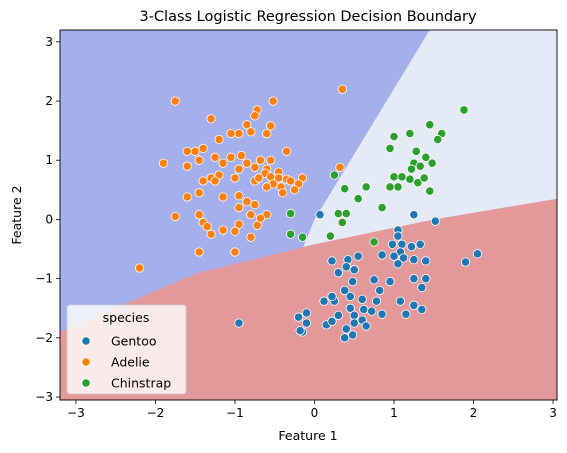 The height and width of the screenshot is (453, 567). What do you see at coordinates (44, 338) in the screenshot?
I see `y-tick-label: −2` at bounding box center [44, 338].